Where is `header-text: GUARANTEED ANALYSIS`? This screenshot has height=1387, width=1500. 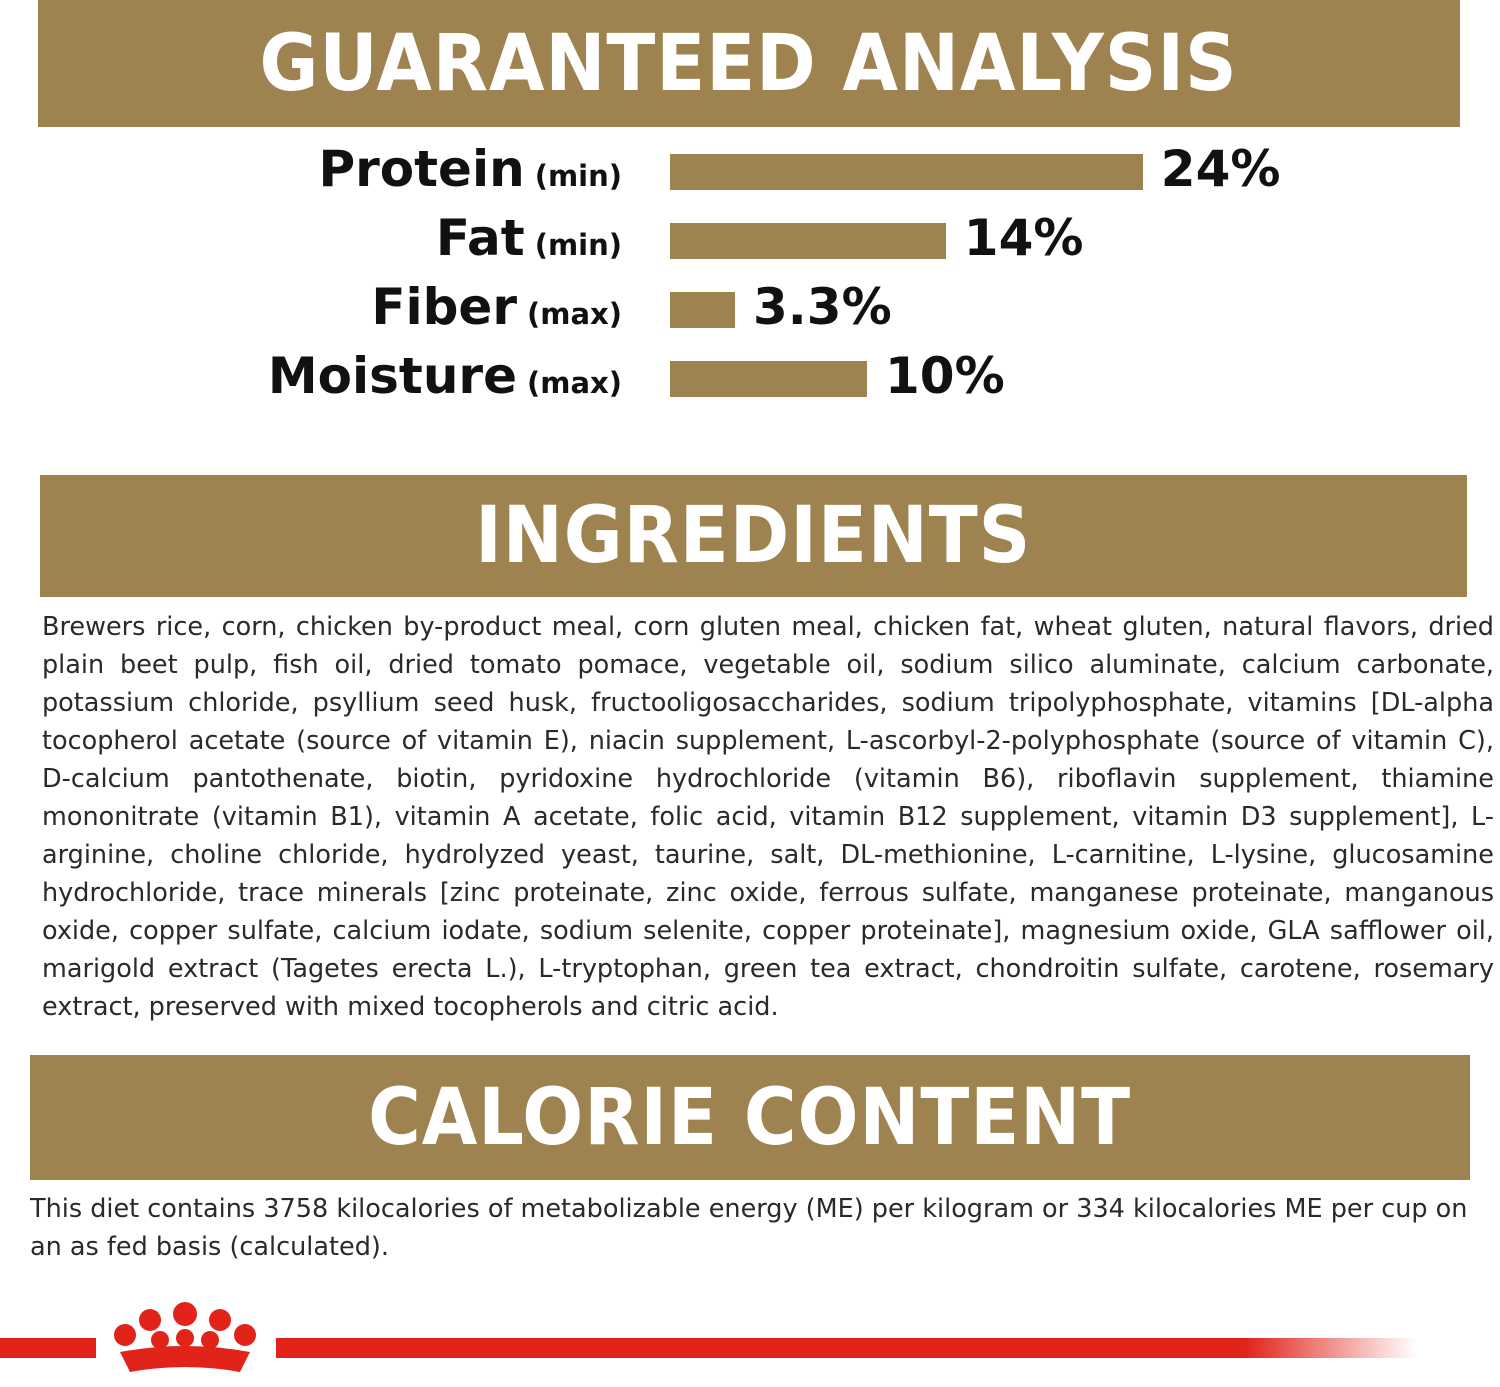
header-text: GUARANTEED ANALYSIS is located at coordinates (749, 63).